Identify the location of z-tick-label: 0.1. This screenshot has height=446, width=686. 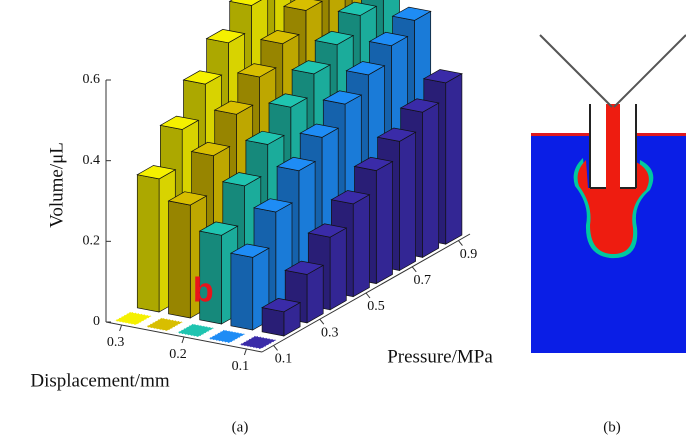
(241, 366).